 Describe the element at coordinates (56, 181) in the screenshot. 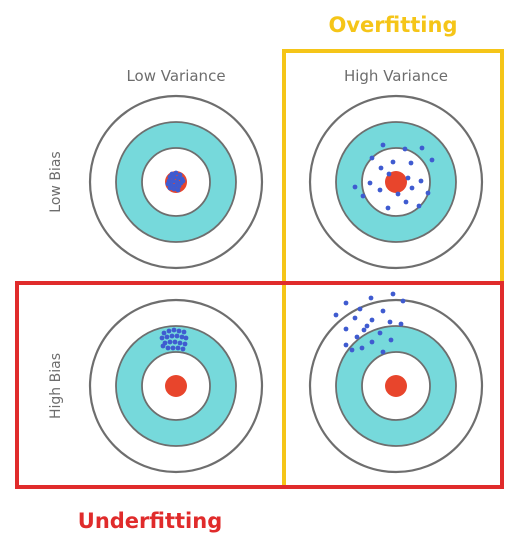

I see `row-label-low-bias: Low Bias` at that location.